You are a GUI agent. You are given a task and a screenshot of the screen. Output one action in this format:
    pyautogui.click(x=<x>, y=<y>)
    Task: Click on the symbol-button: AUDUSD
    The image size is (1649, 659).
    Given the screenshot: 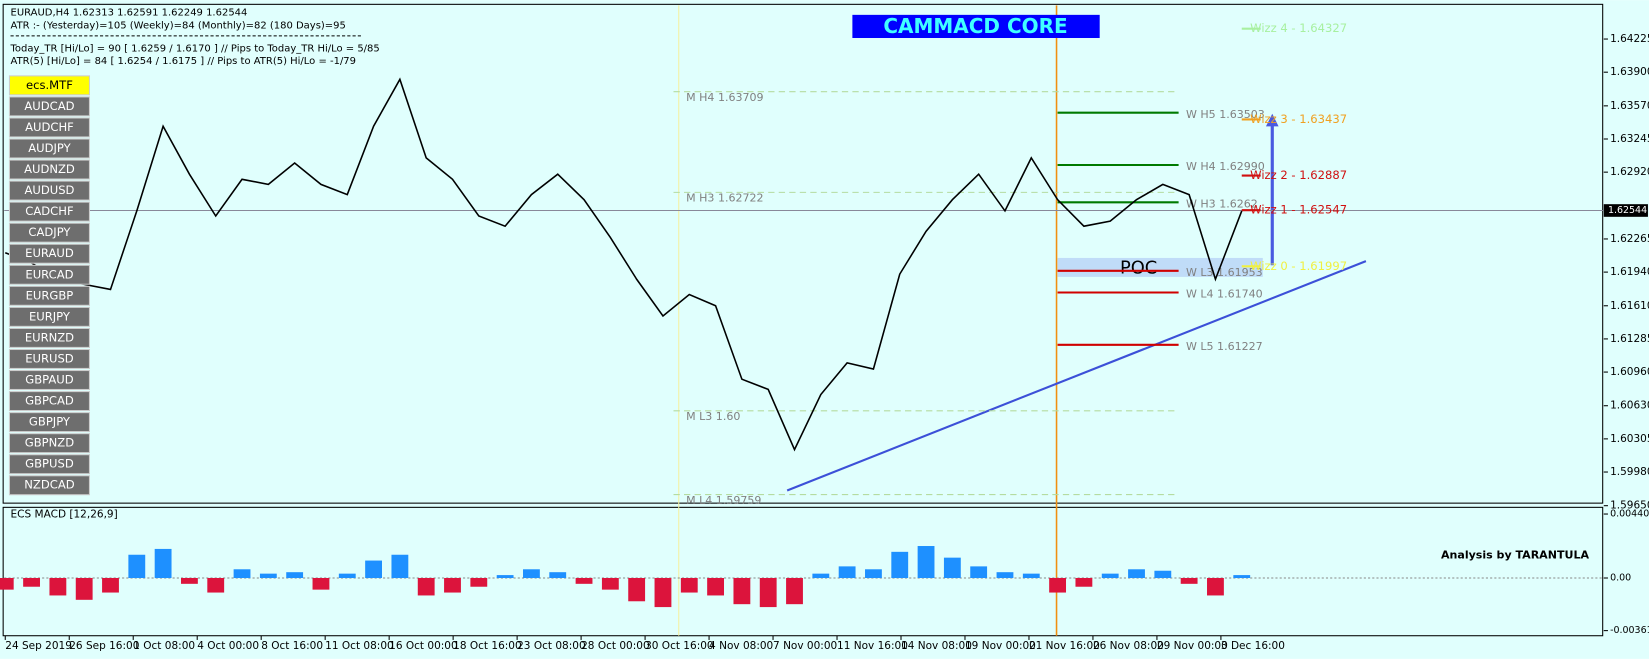 What is the action you would take?
    pyautogui.click(x=49, y=190)
    